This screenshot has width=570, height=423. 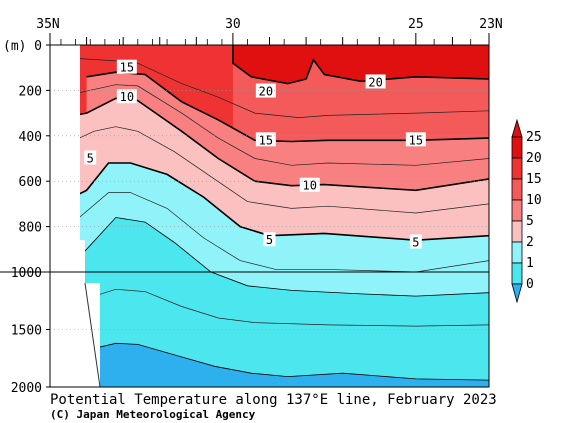 I want to click on colorbar-label-1: 20, so click(x=534, y=158).